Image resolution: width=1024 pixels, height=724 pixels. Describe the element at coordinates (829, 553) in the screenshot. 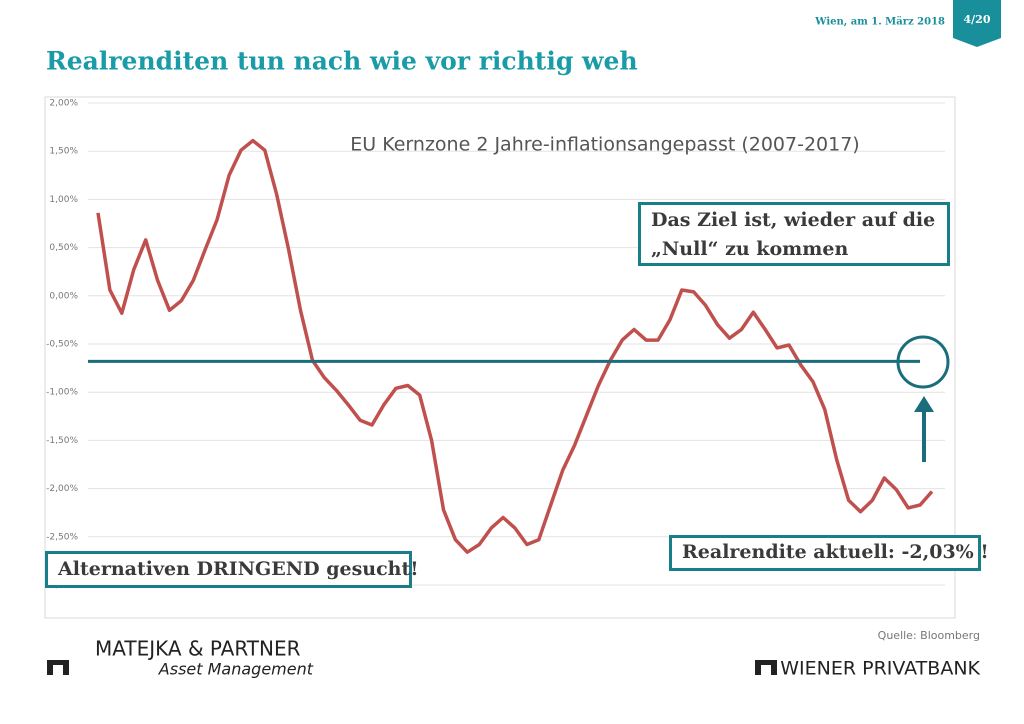

I see `current-callout: Realrendite aktuell: -2,03% !` at that location.